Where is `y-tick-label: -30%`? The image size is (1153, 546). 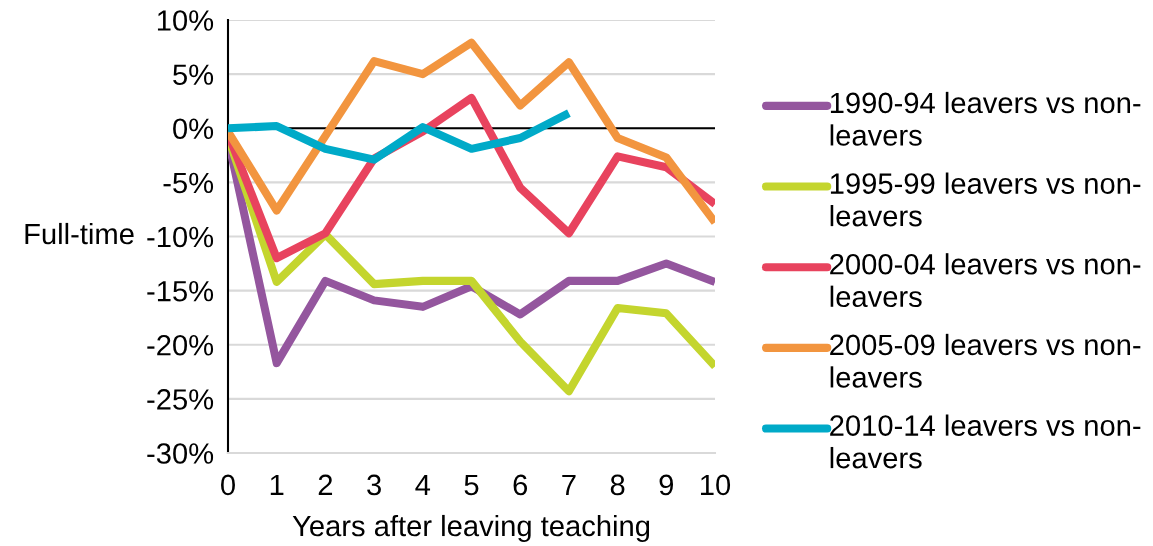 y-tick-label: -30% is located at coordinates (180, 453).